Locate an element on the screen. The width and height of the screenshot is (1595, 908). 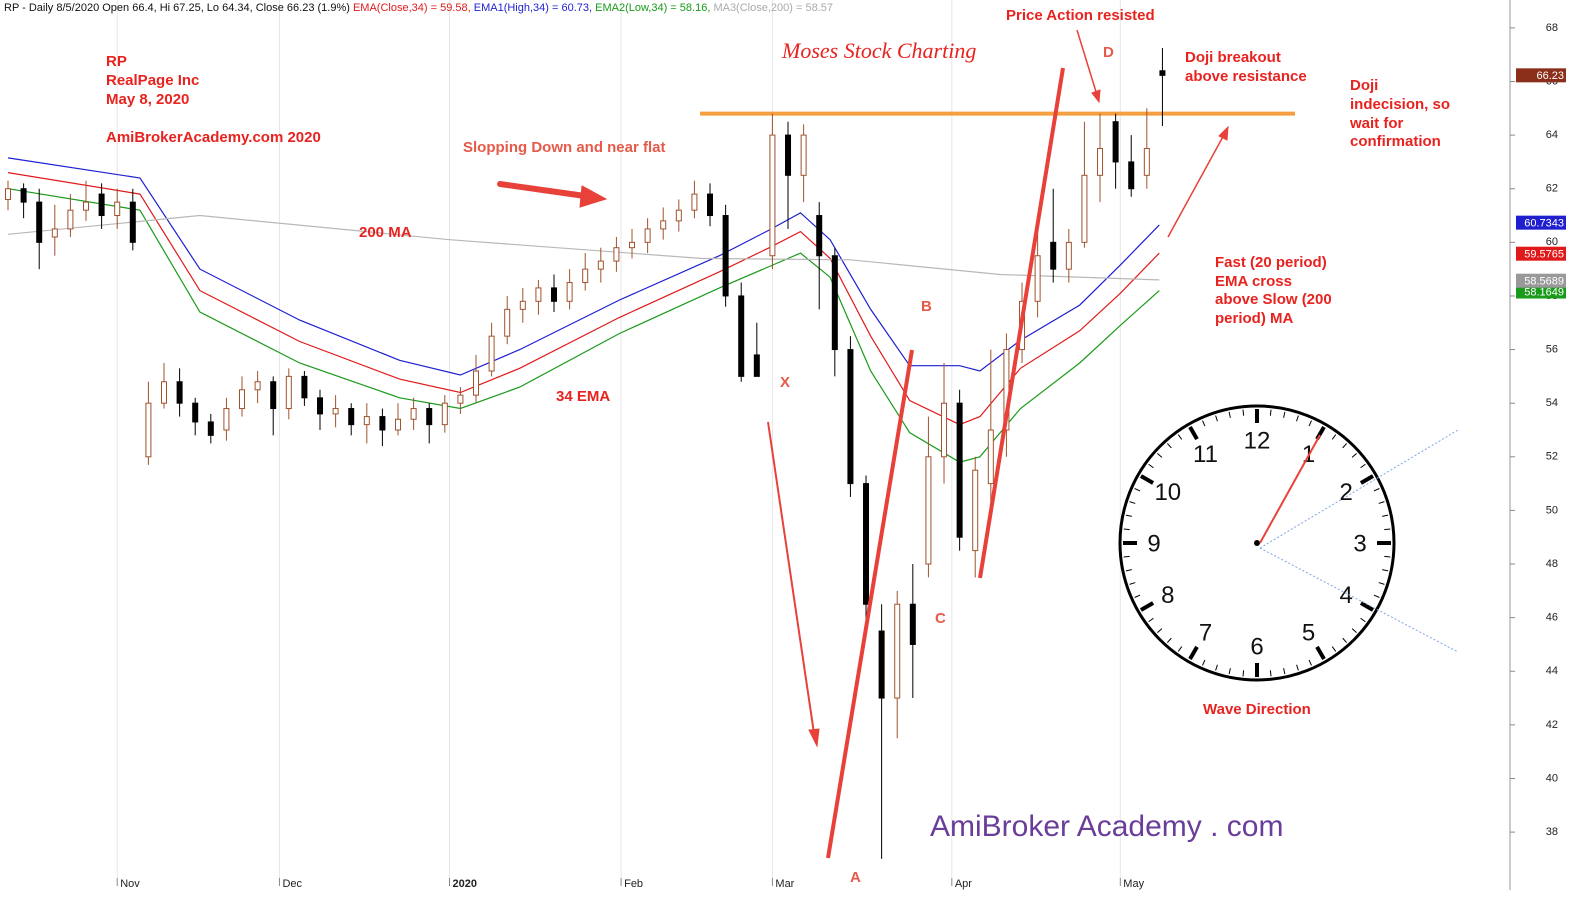
clock-number: 8 is located at coordinates (1167, 595).